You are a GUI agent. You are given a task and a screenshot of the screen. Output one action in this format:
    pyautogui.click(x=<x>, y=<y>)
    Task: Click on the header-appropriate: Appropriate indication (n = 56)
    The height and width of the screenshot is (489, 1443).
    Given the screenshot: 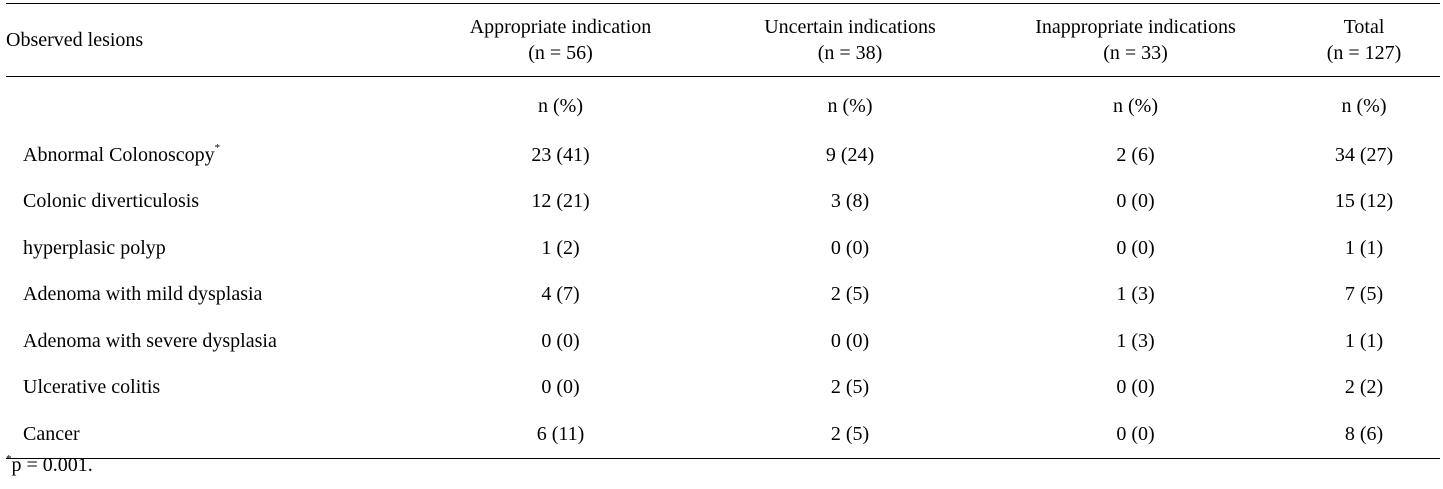 What is the action you would take?
    pyautogui.click(x=560, y=40)
    